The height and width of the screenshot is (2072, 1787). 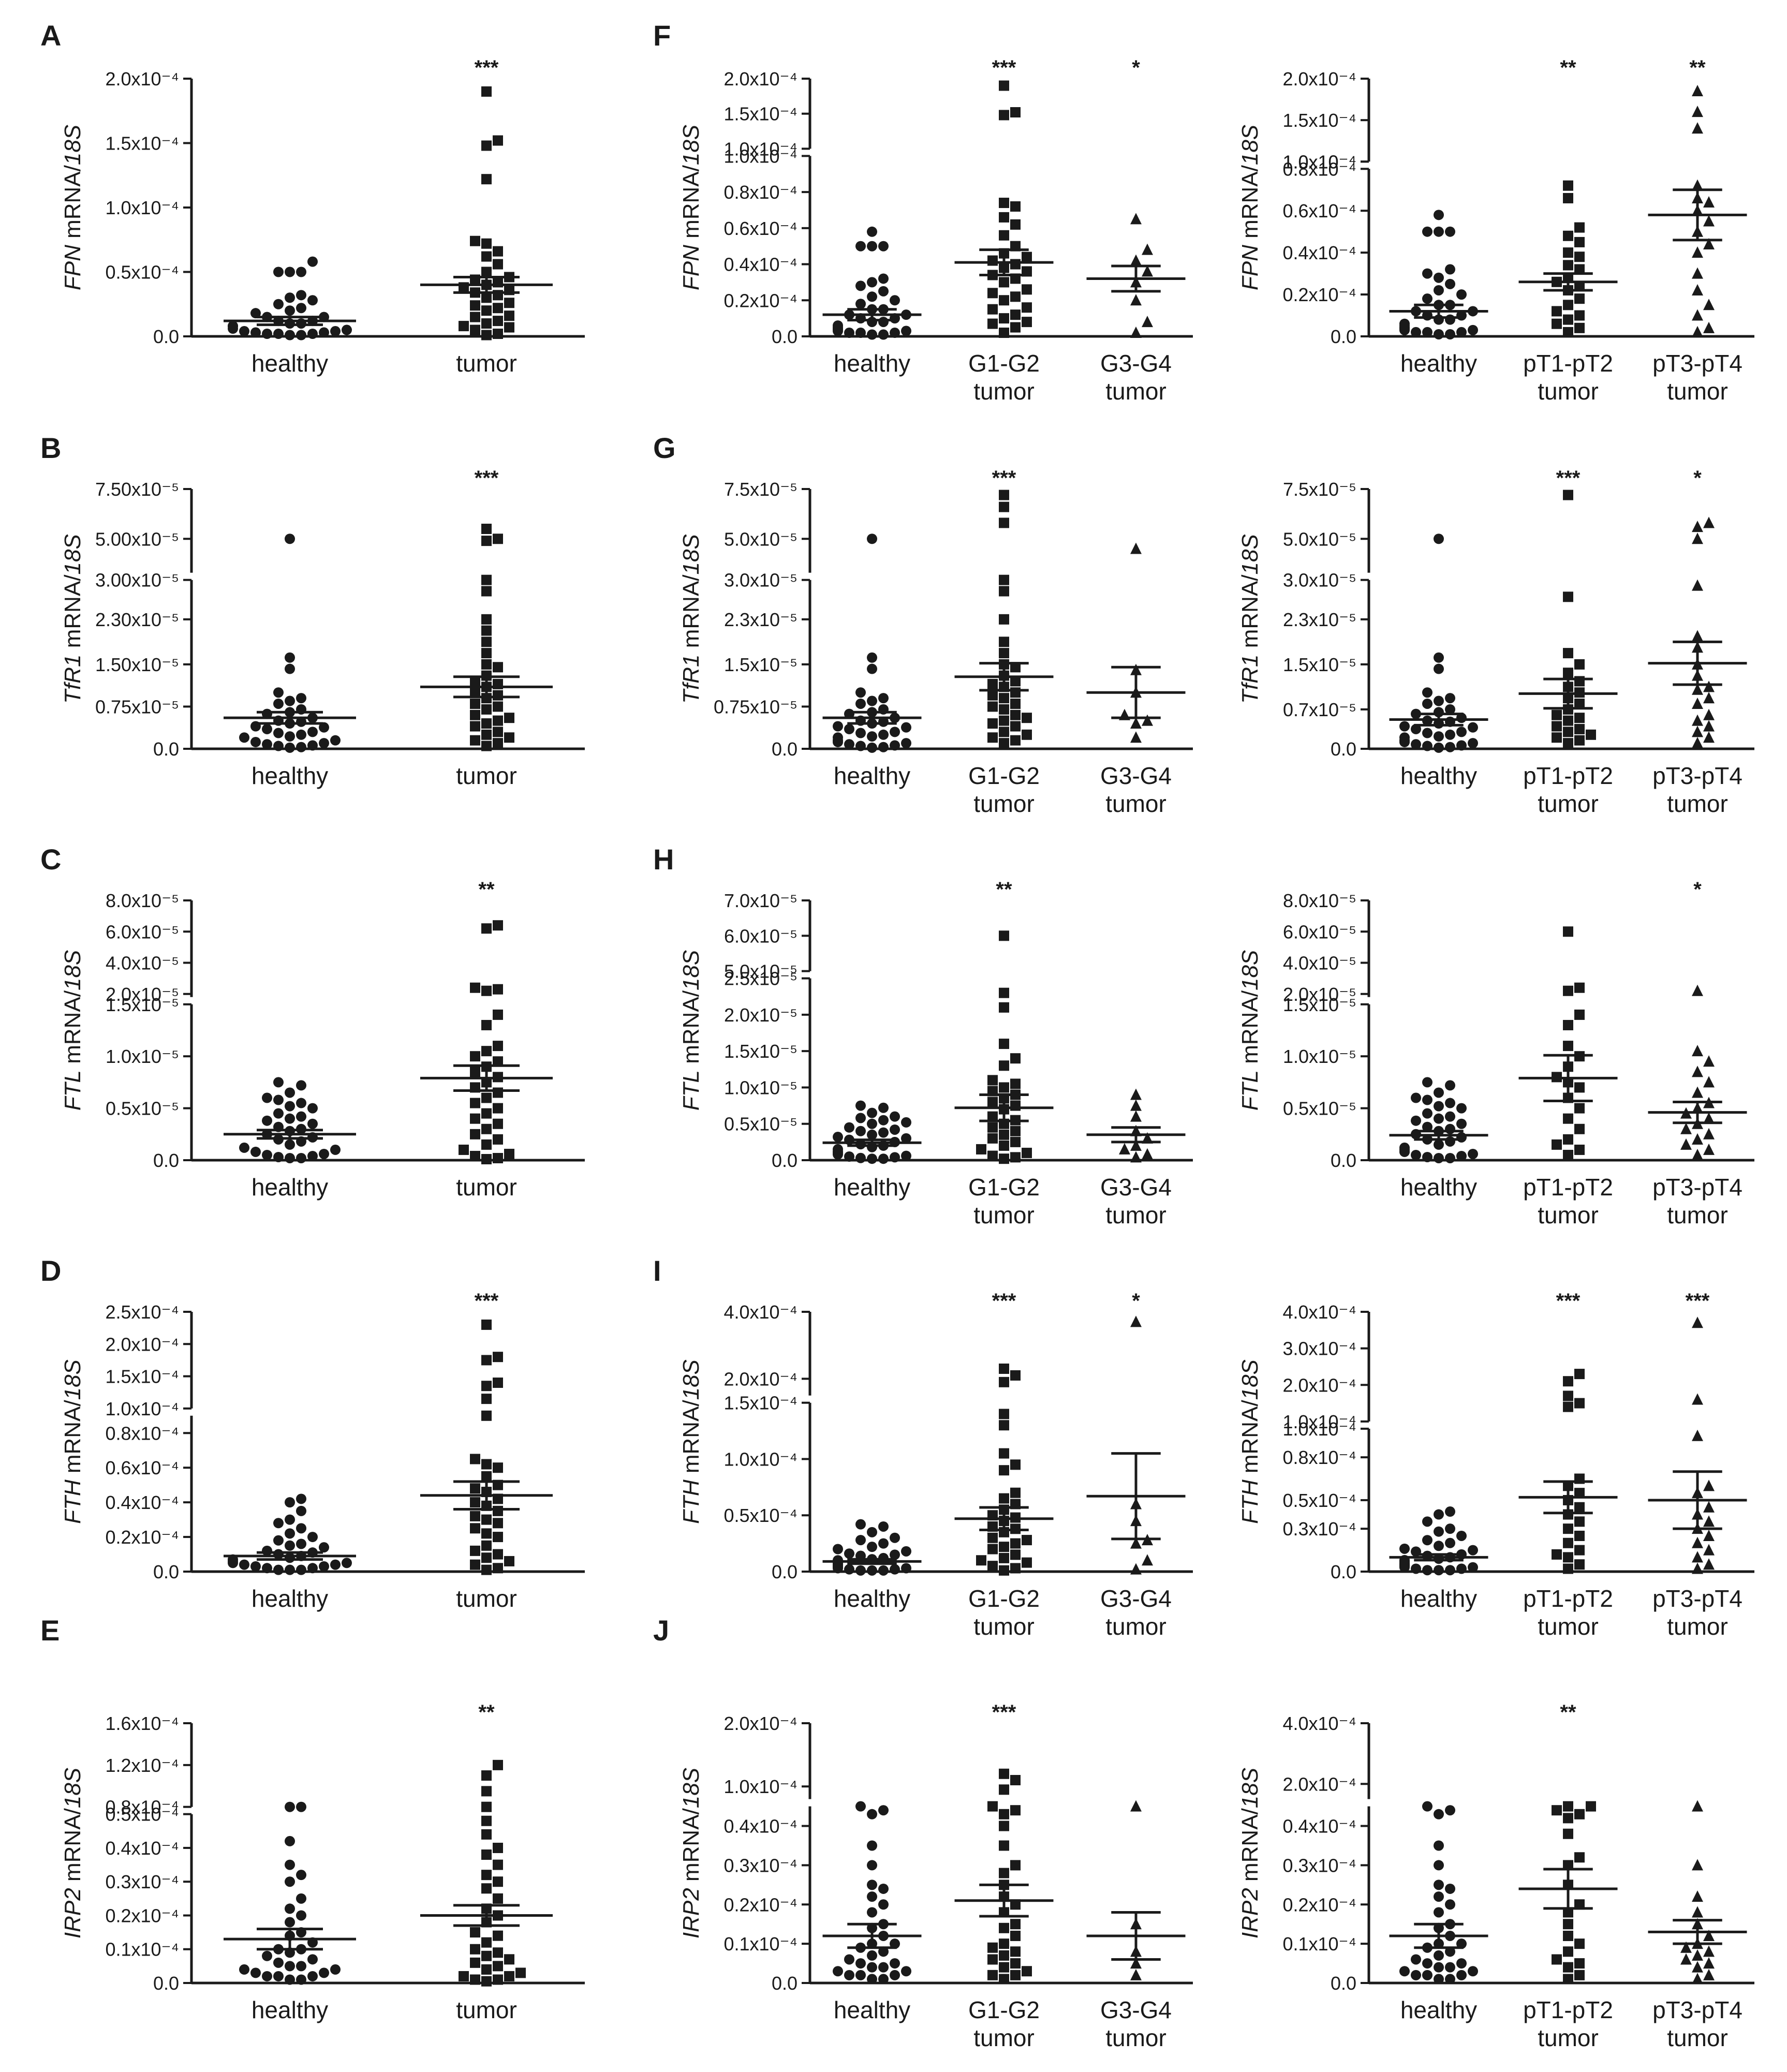 I want to click on y-tick-label: 3.0x10⁻⁵, so click(x=760, y=580).